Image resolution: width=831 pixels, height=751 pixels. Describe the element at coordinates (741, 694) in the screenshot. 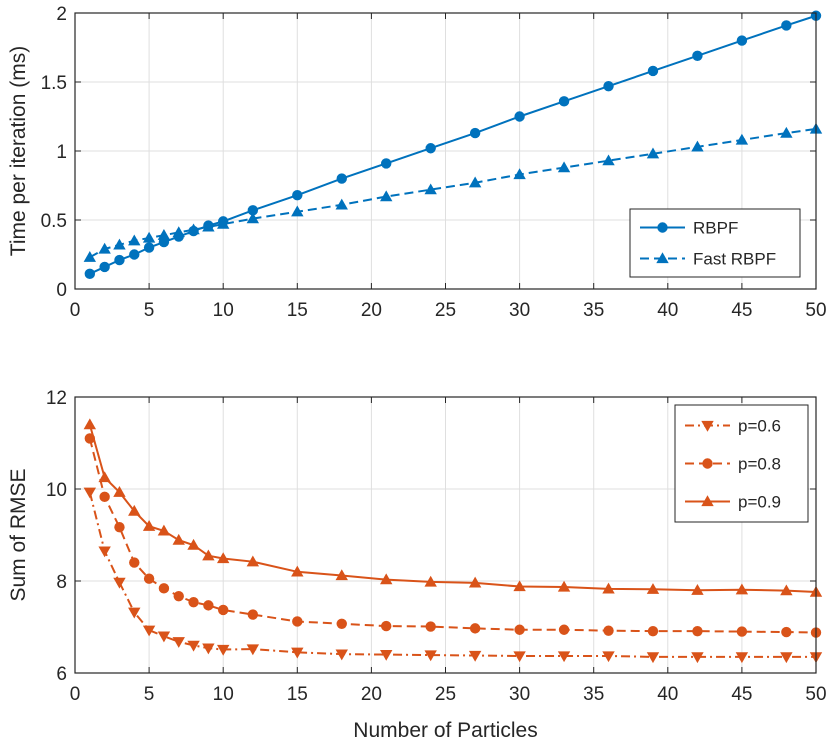

I see `x-tick-label: 45` at that location.